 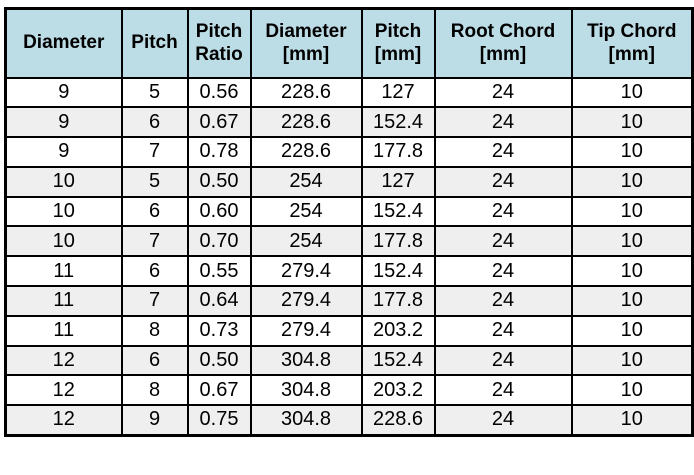 I want to click on table-row: 11 6 0.55 279.4 152.4 24 10, so click(x=349, y=271).